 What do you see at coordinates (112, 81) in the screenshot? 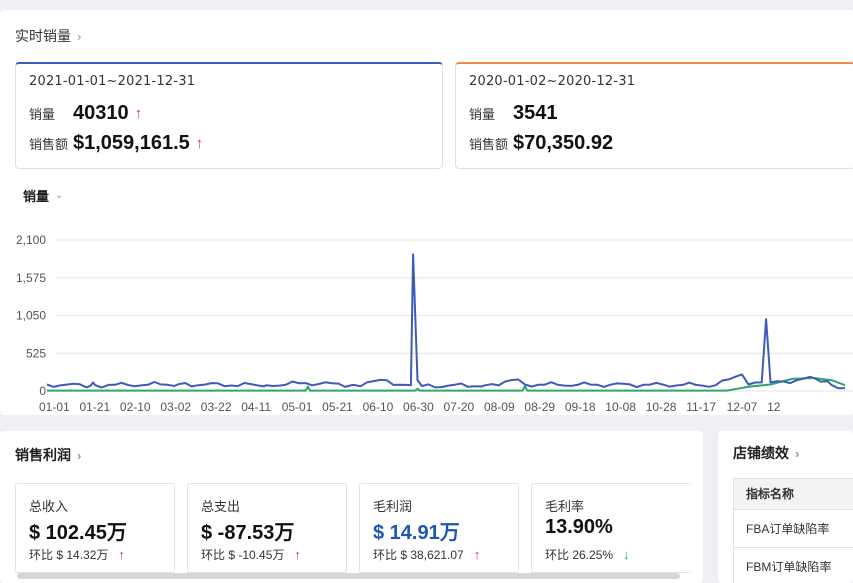
I see `current-range: 2021-01-01~2021-12-31` at bounding box center [112, 81].